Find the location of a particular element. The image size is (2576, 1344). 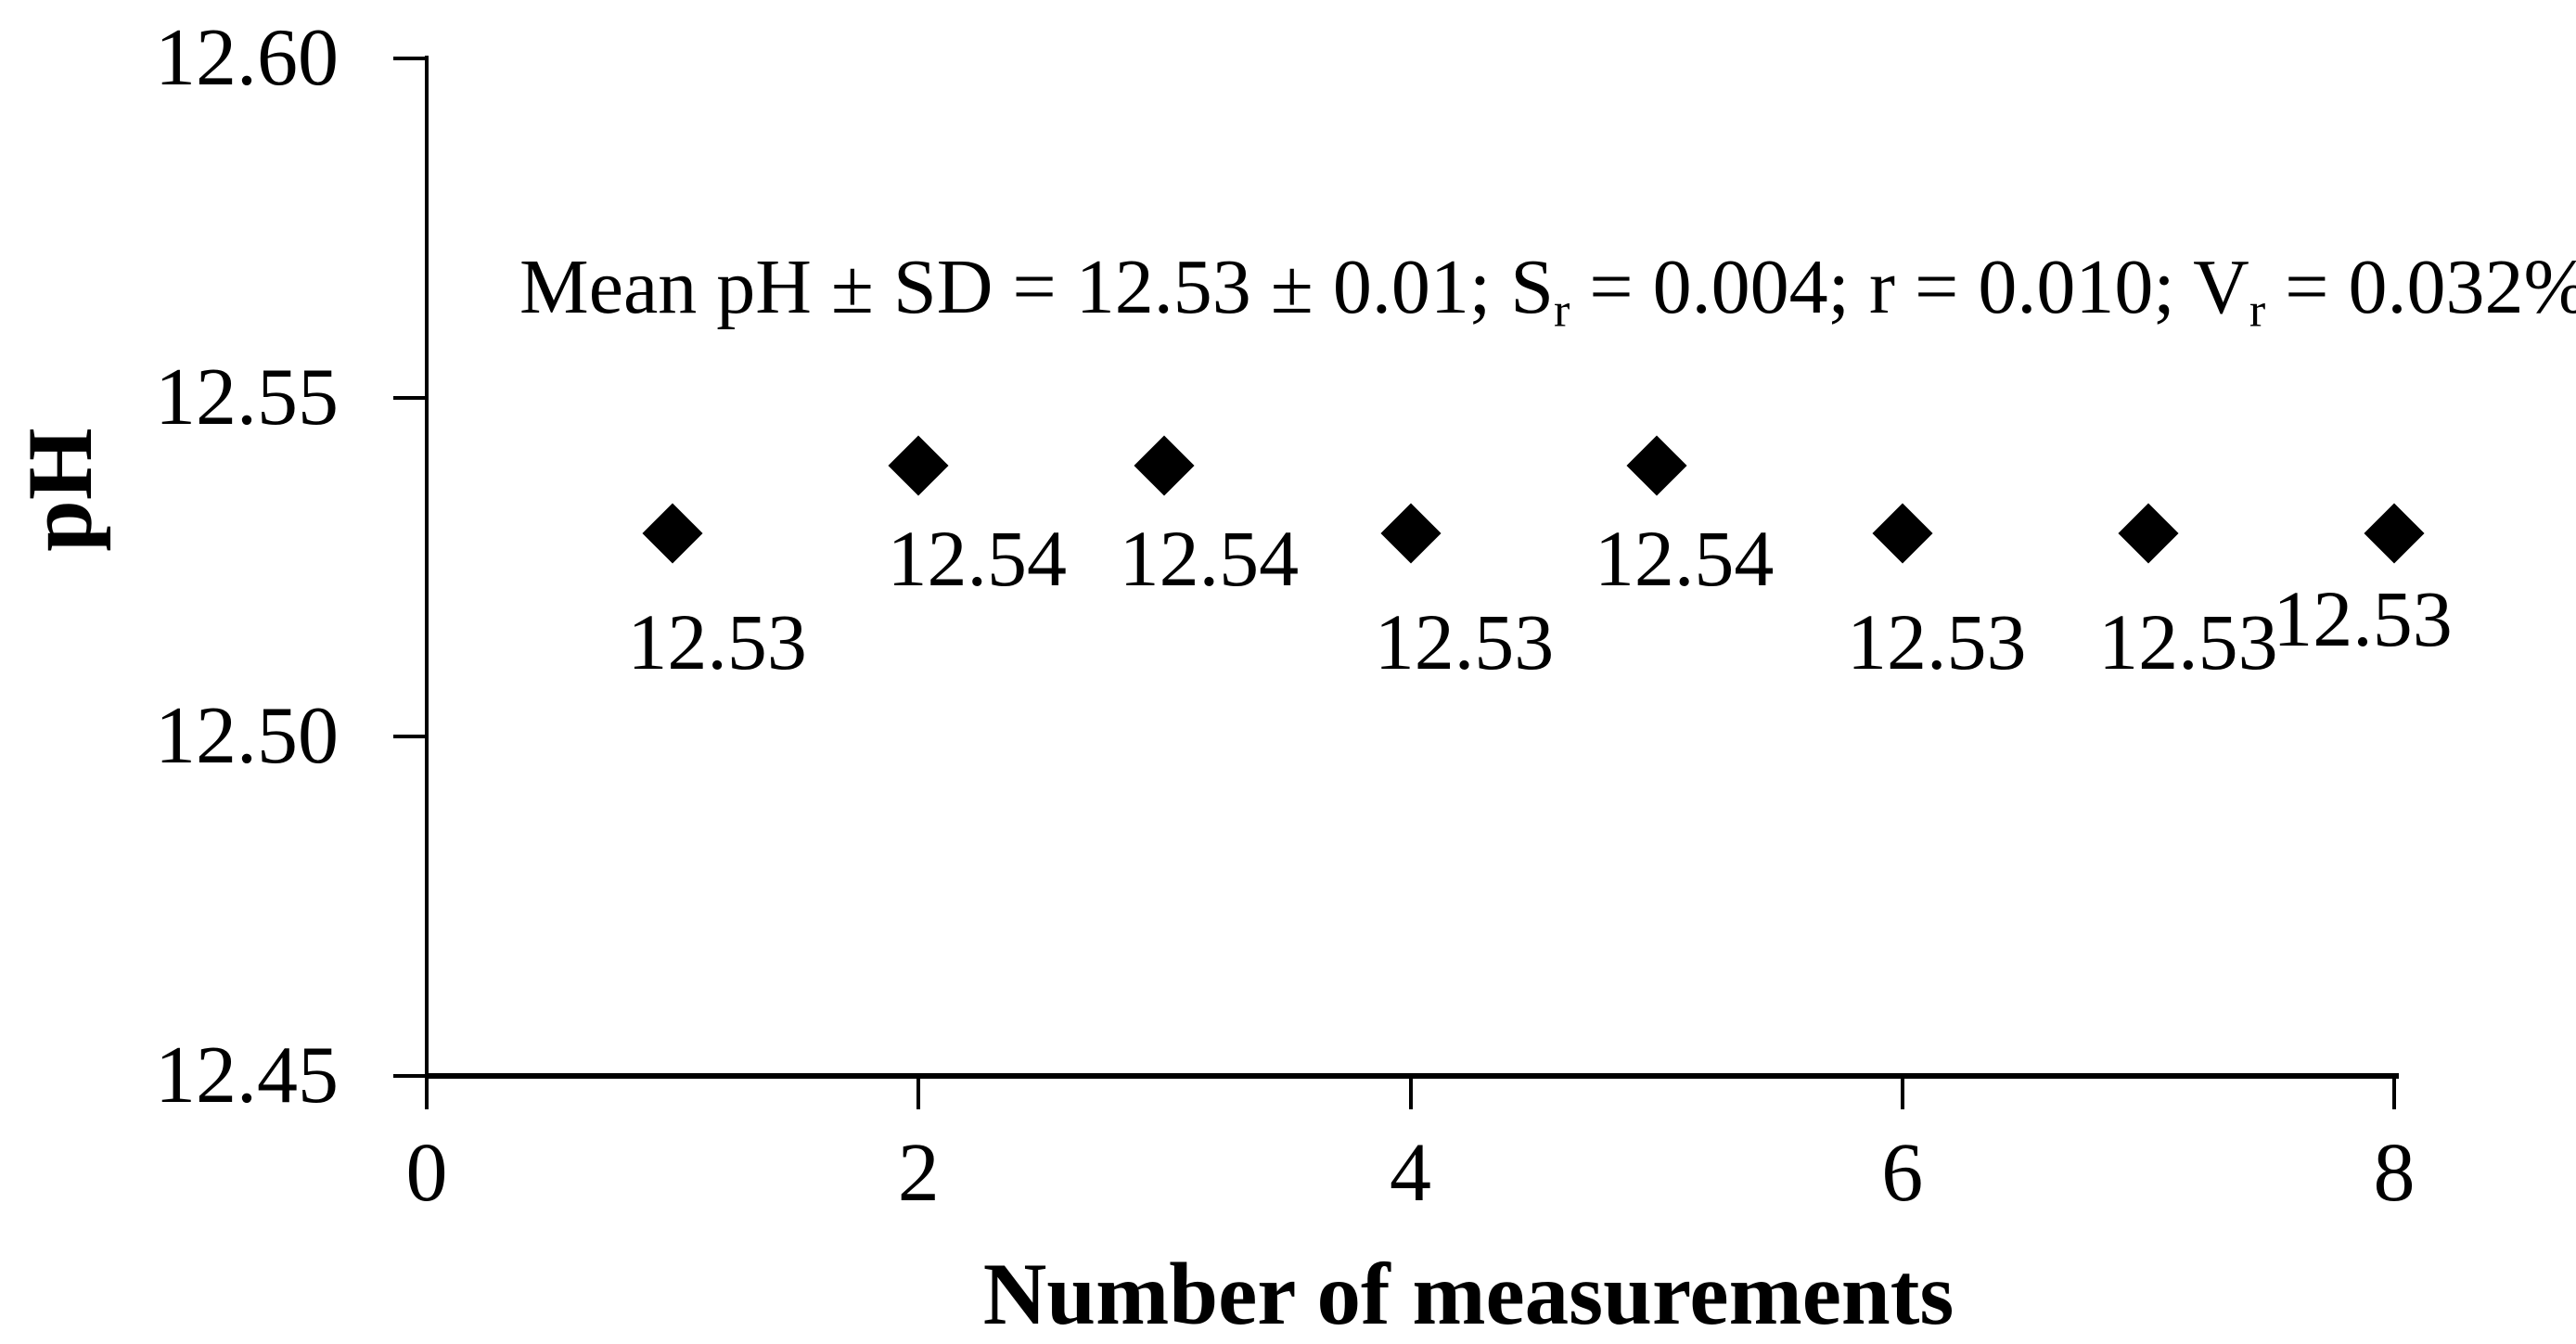

y-axis-title: pH is located at coordinates (59, 490).